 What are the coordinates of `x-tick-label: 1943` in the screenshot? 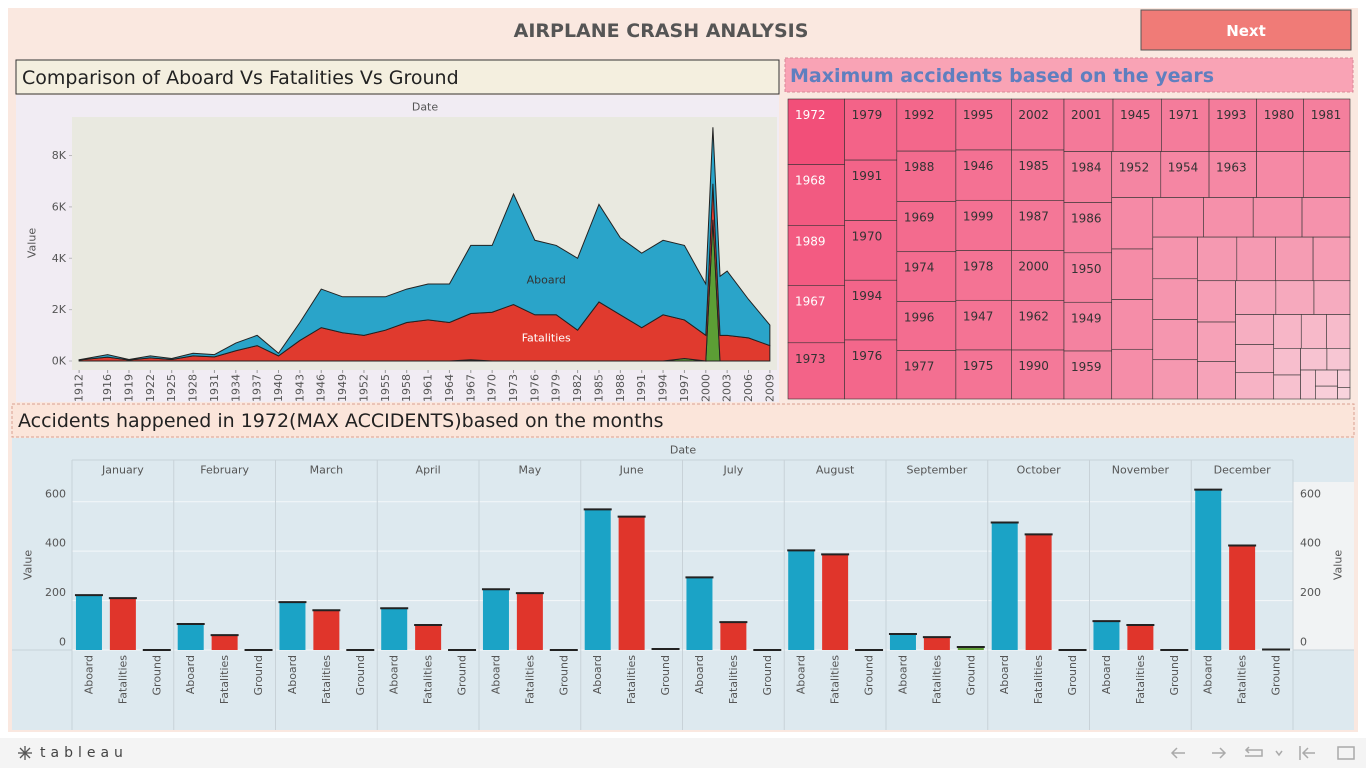 It's located at (299, 388).